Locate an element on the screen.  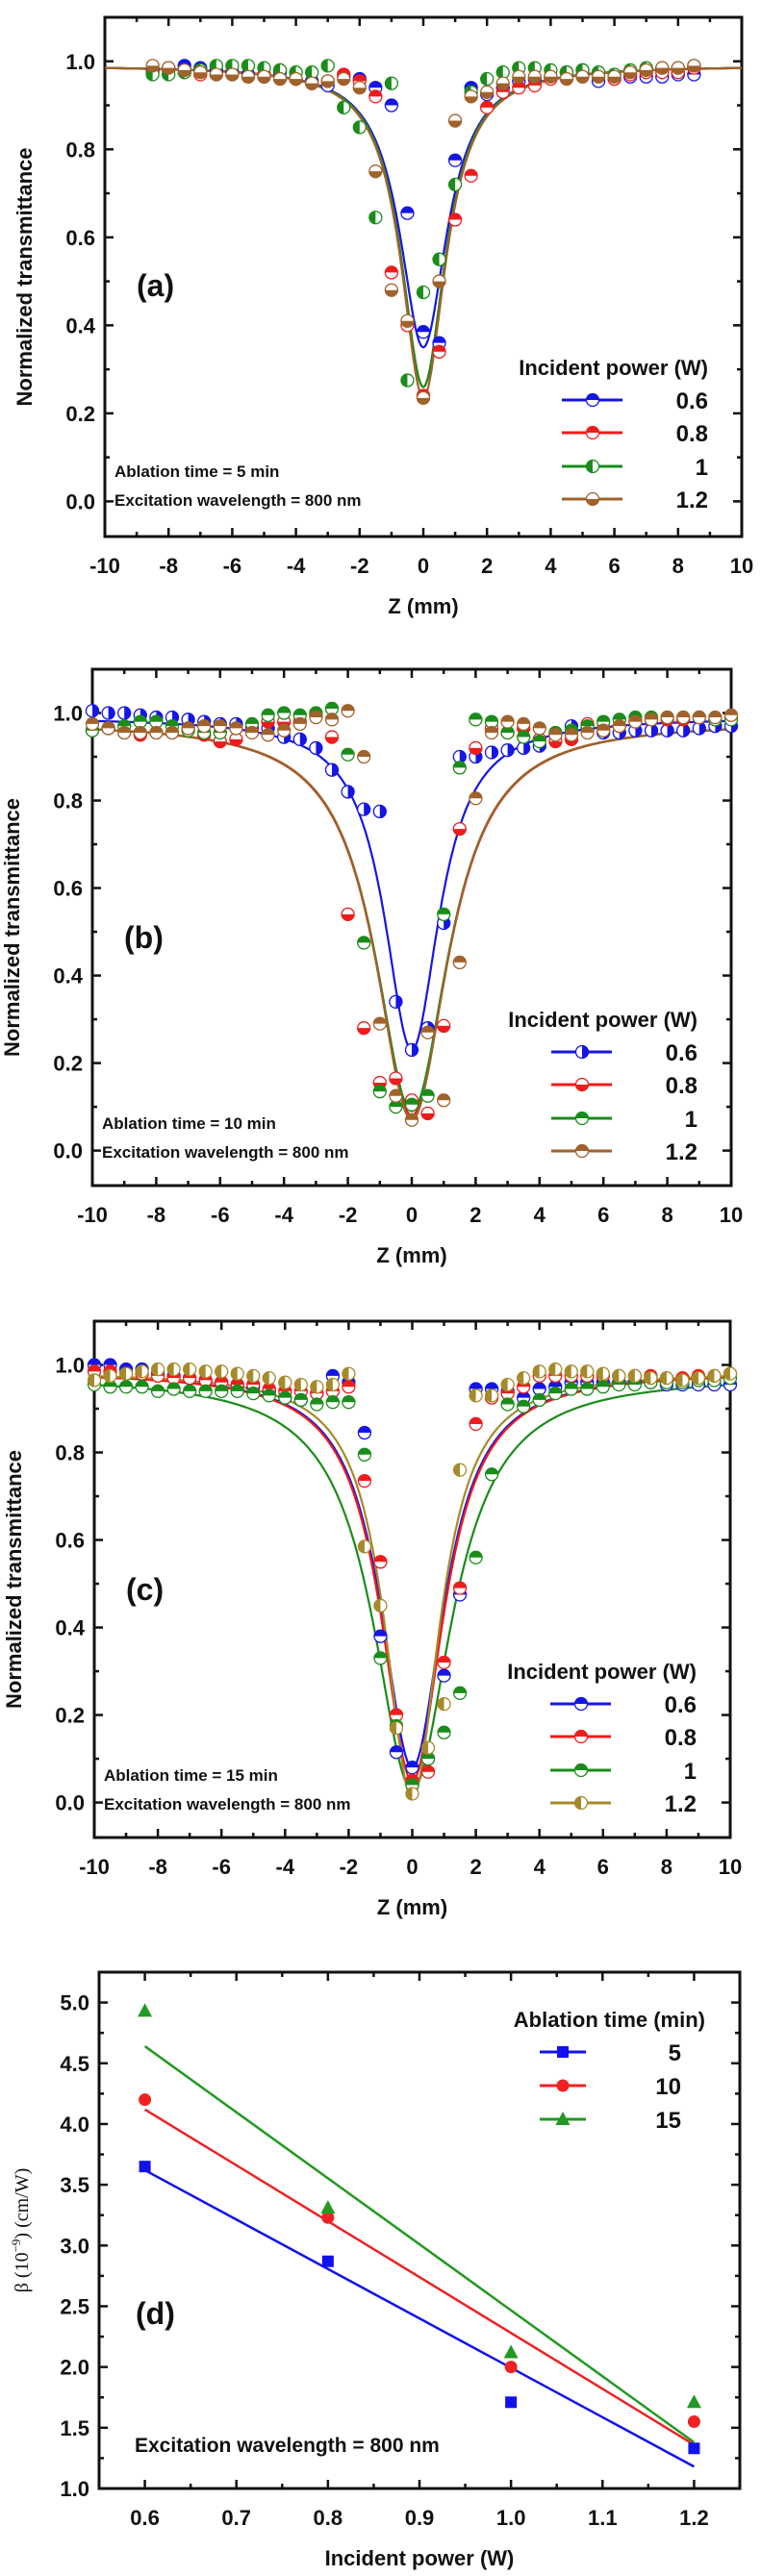
y-axis-title: Normalized transmittance is located at coordinates (14, 1579).